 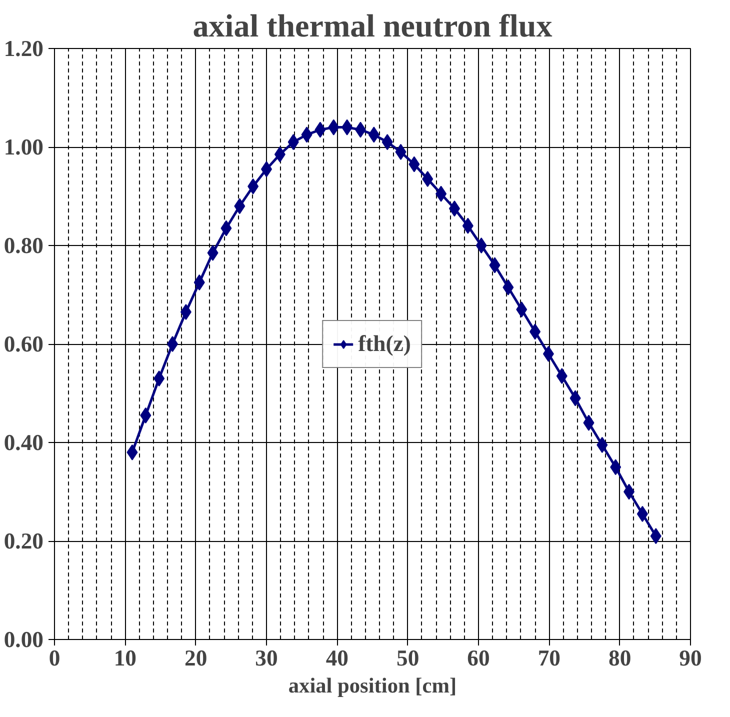 What do you see at coordinates (337, 658) in the screenshot?
I see `x-tick-label: 40` at bounding box center [337, 658].